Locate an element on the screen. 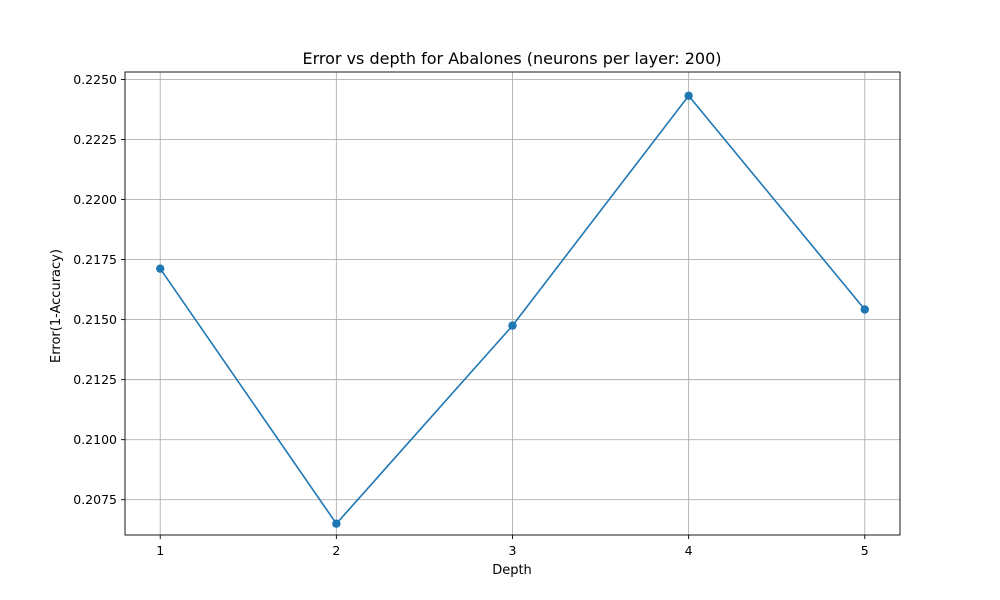  y-tick-label: 0.2175 is located at coordinates (95, 259).